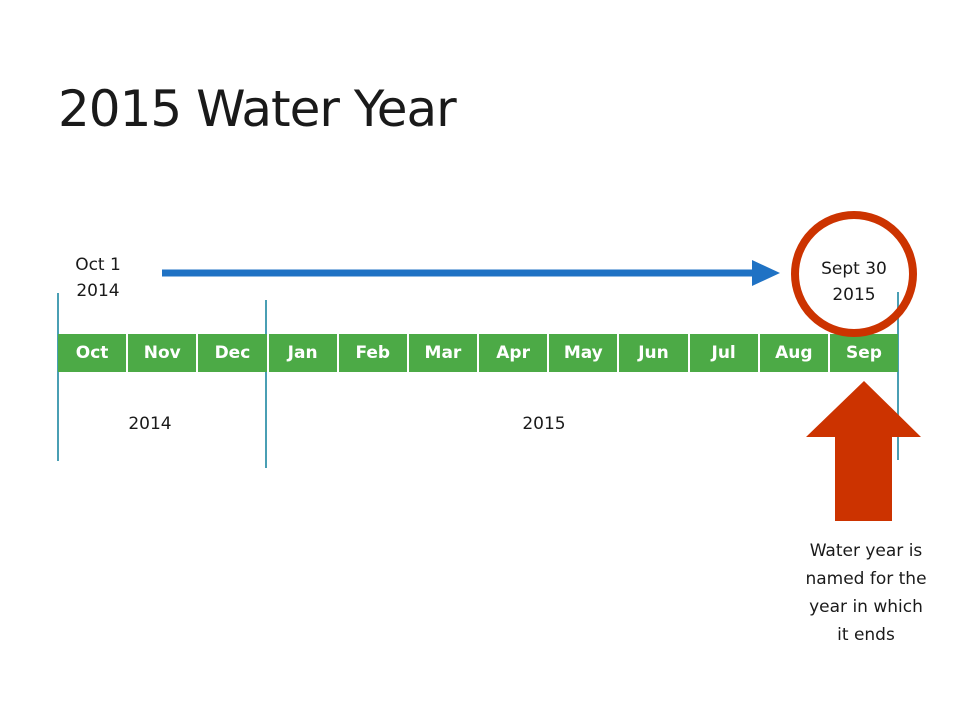  I want to click on start-date-line2: 2014, so click(98, 291).